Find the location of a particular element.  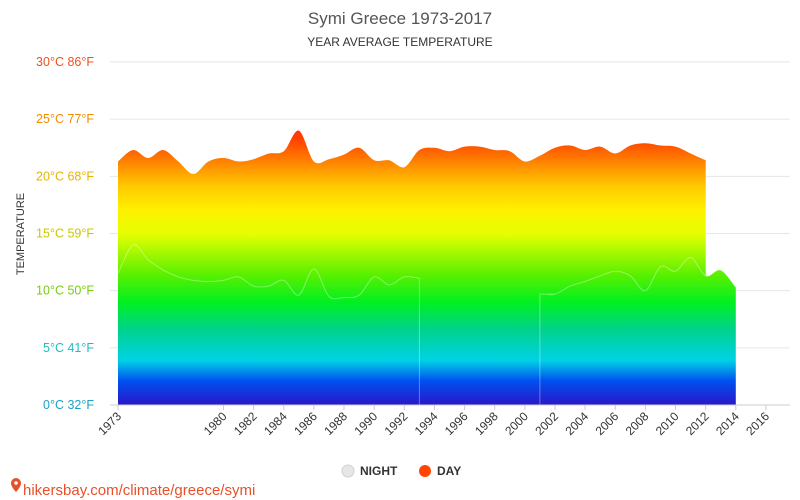

footer-link: hikersbay.com/climate/greece/symi is located at coordinates (133, 488).